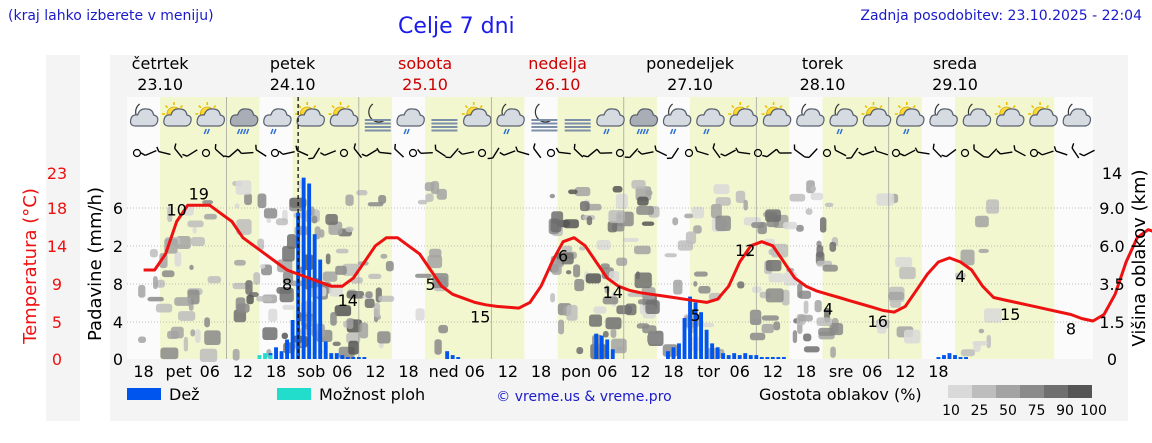 Image resolution: width=1152 pixels, height=443 pixels. What do you see at coordinates (63, 238) in the screenshot?
I see `left-axis-panel` at bounding box center [63, 238].